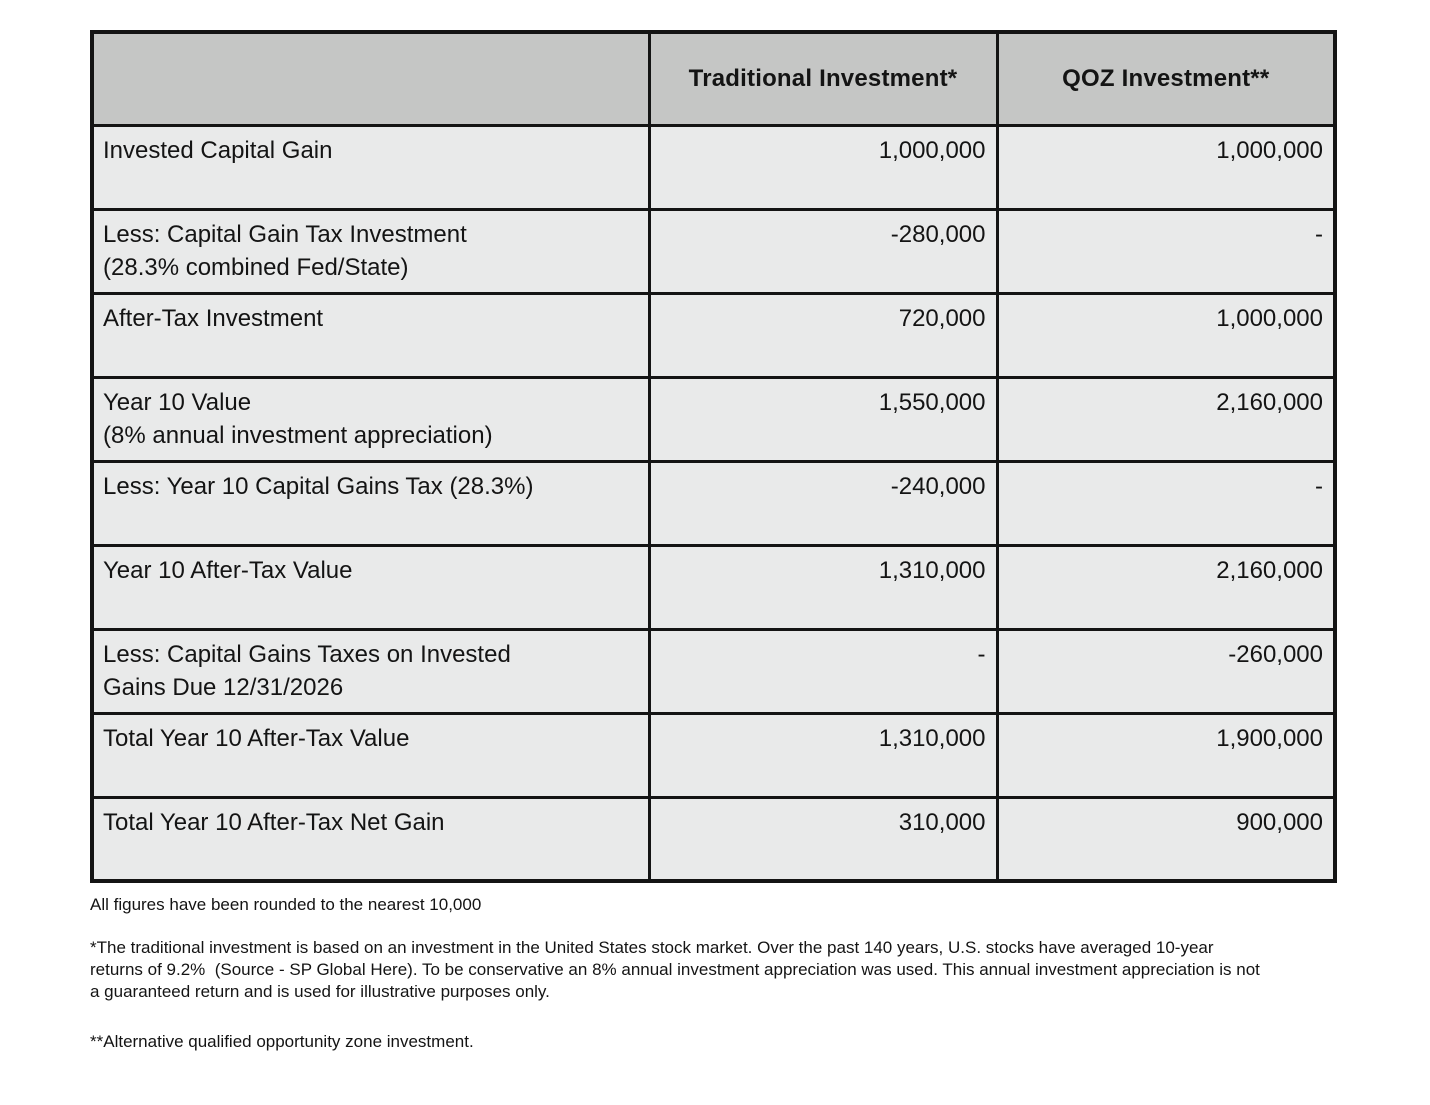  I want to click on row-label: Invested Capital Gain, so click(218, 150).